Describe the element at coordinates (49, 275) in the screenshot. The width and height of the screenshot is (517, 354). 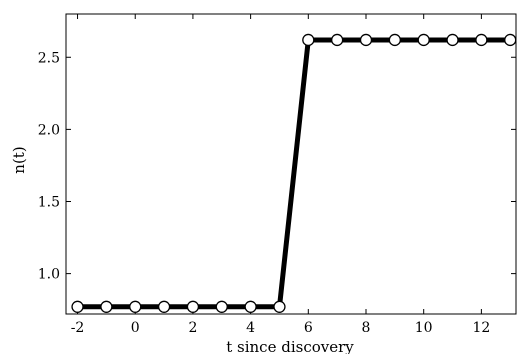
I see `y-tick-label: 1.0` at that location.